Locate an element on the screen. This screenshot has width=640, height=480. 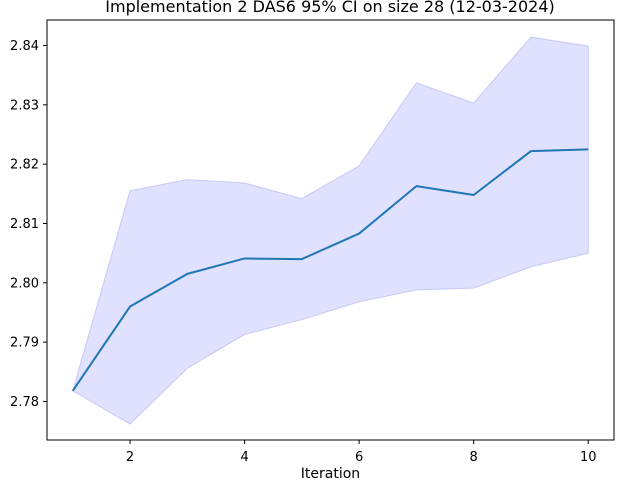
x-axis-label: Iteration is located at coordinates (330, 473).